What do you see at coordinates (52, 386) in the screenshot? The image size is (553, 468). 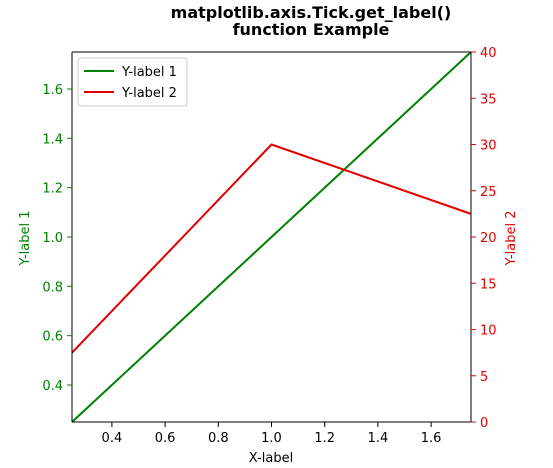 I see `y-left-tick-label: 0.4` at bounding box center [52, 386].